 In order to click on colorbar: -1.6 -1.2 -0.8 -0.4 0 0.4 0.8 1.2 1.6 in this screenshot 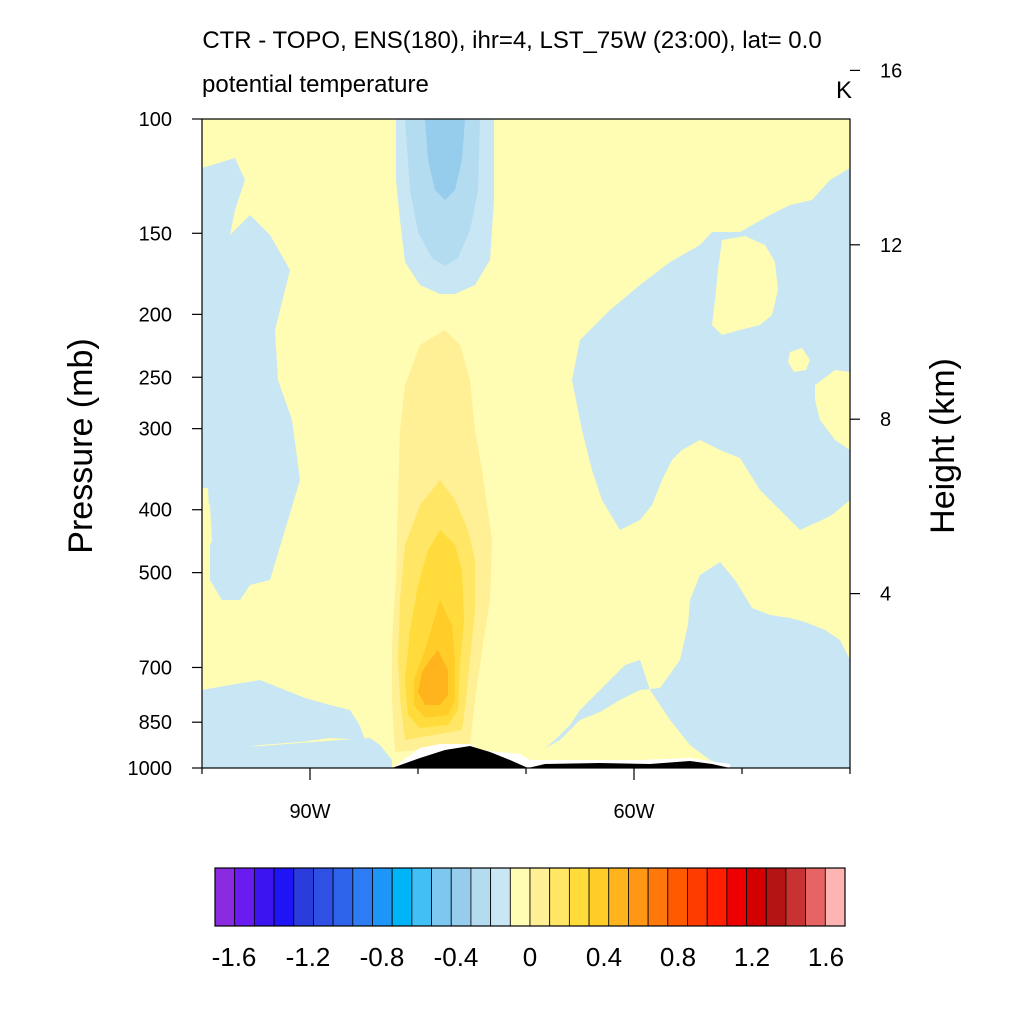, I will do `click(529, 919)`.